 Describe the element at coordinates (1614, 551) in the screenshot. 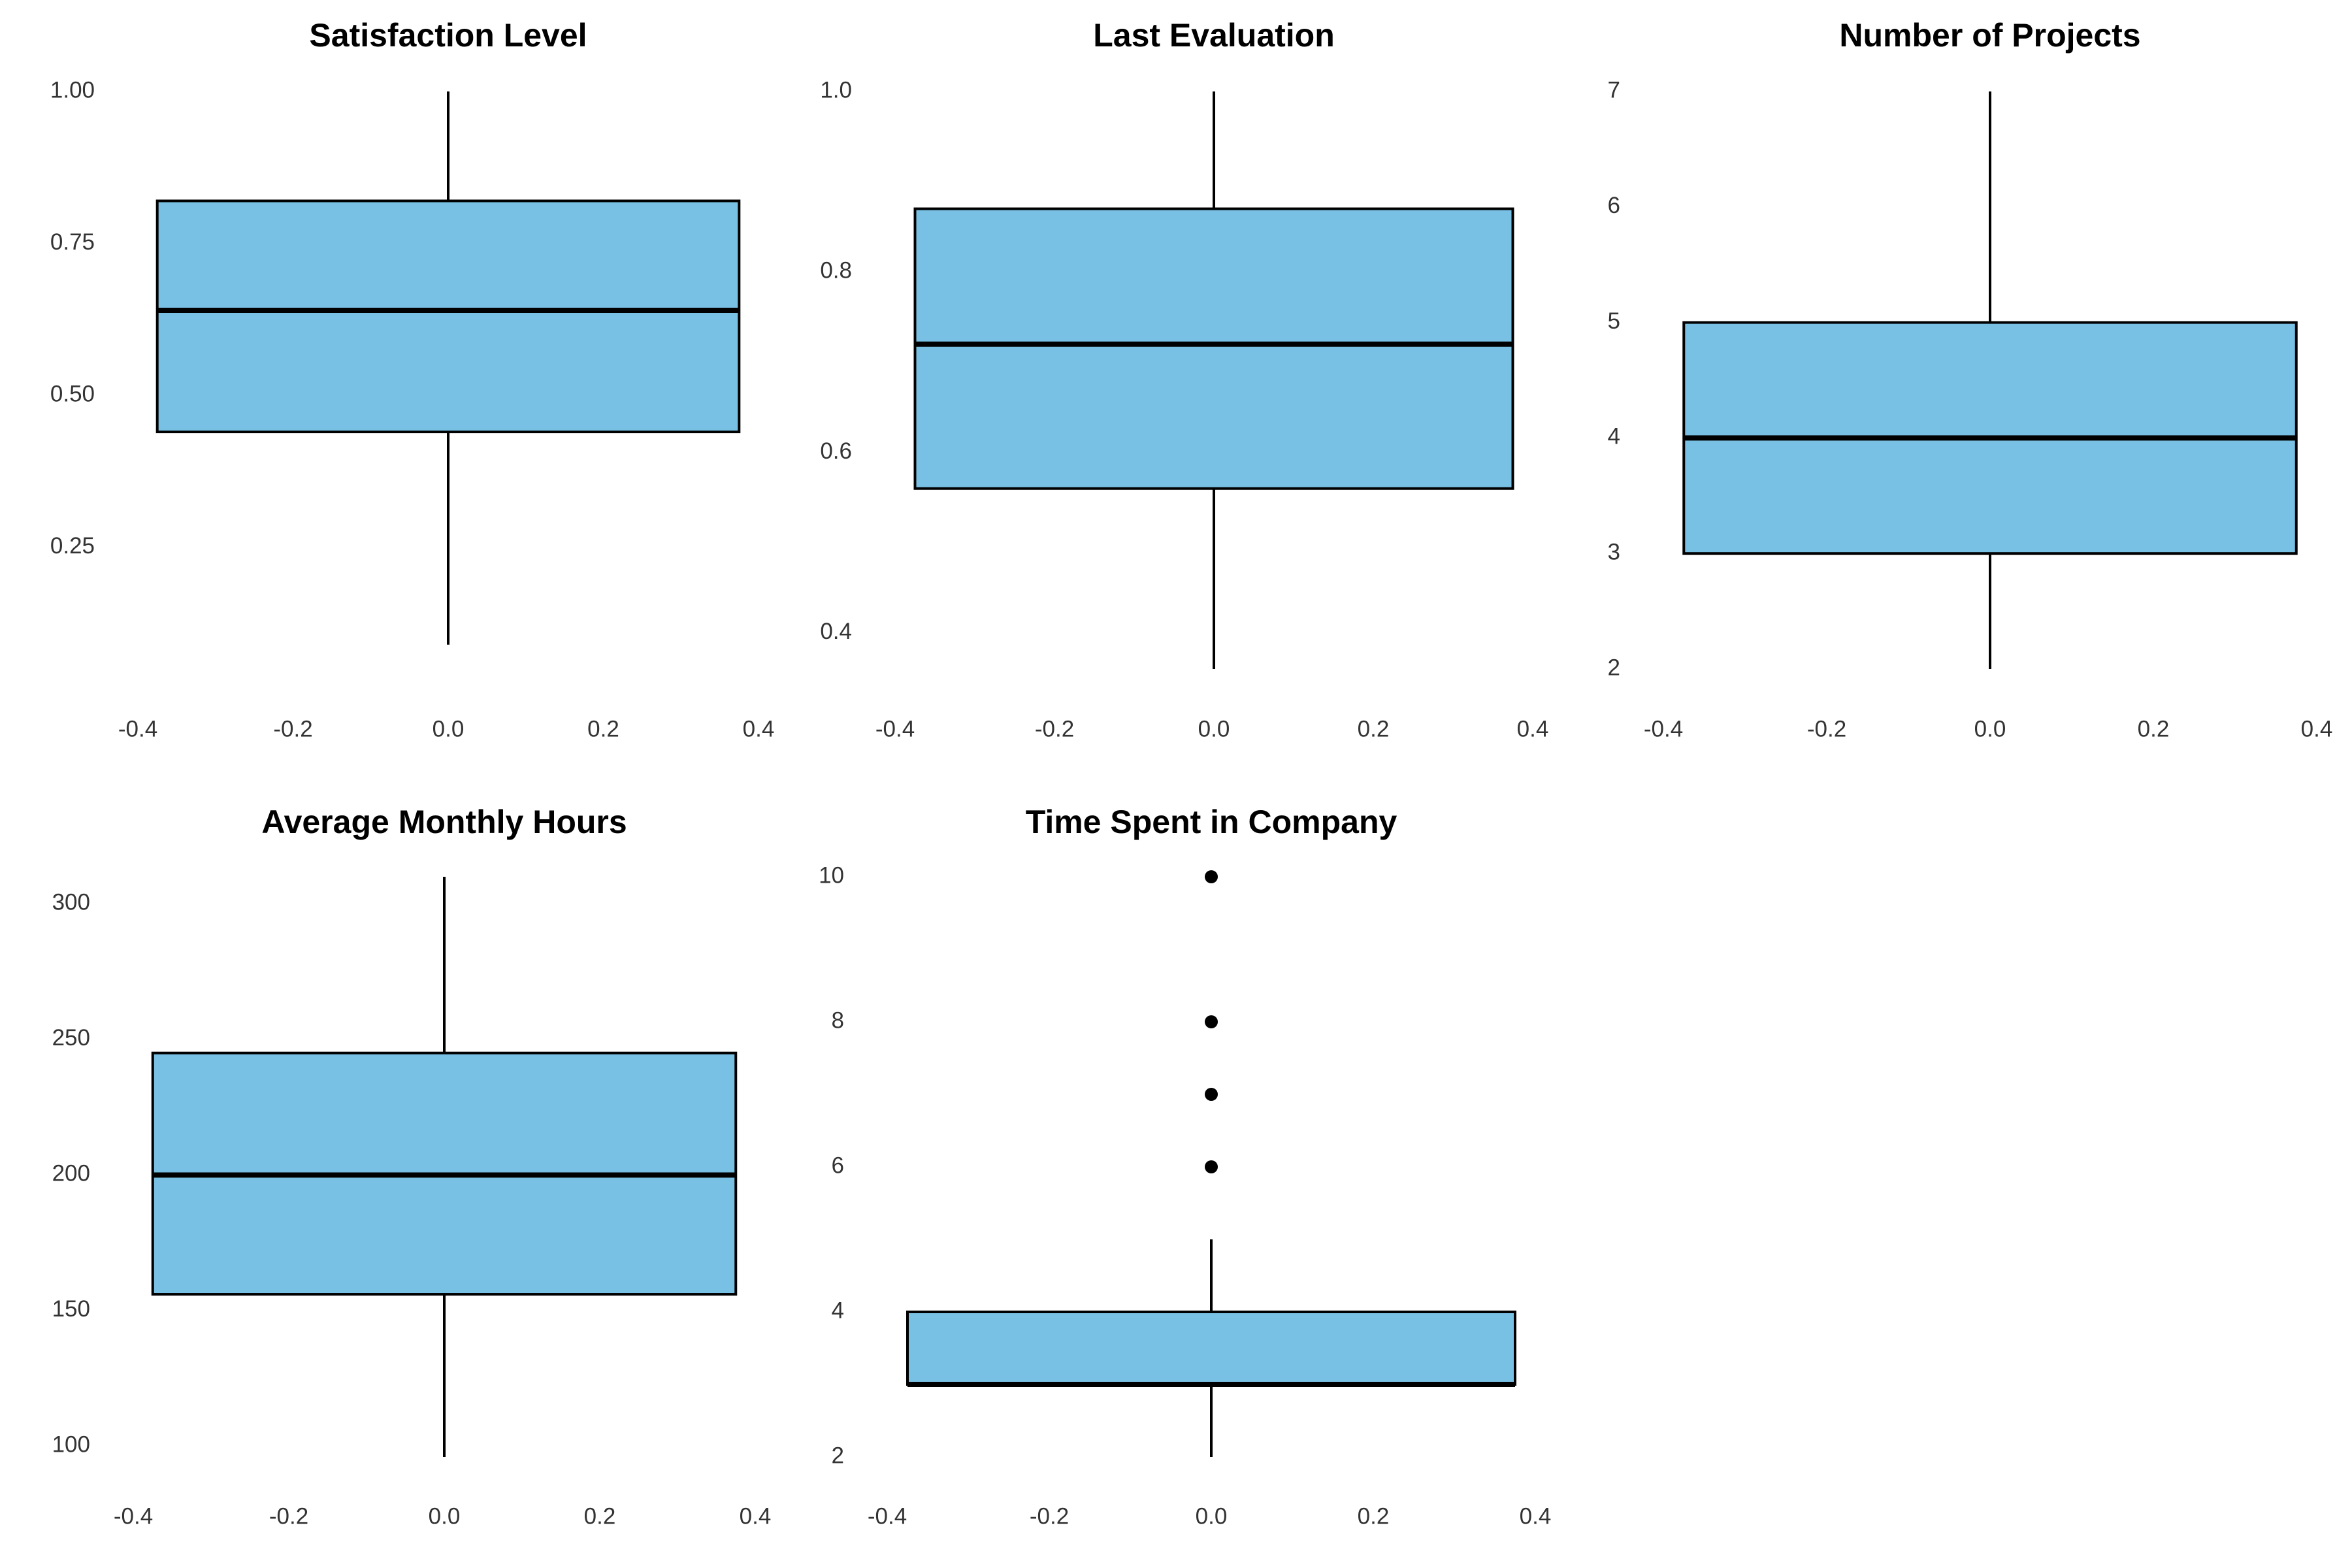

I see `y-tick-label: 3` at that location.